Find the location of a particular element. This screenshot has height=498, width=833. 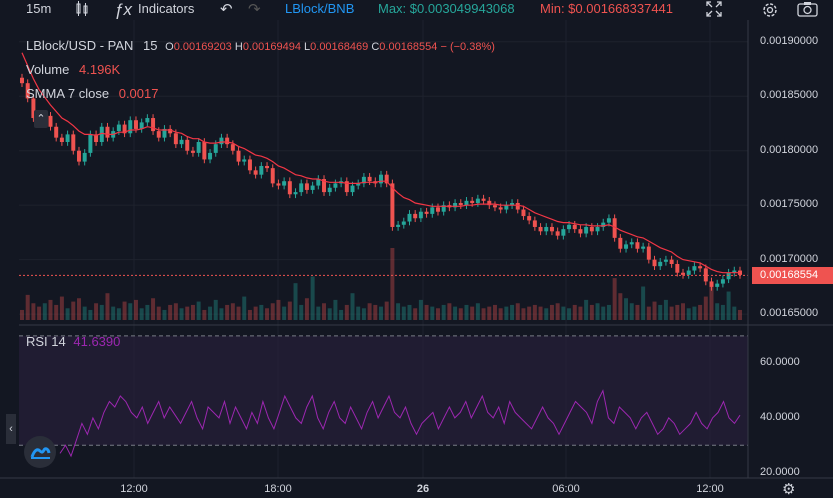

pair-link: LBlock/BNB is located at coordinates (320, 8).